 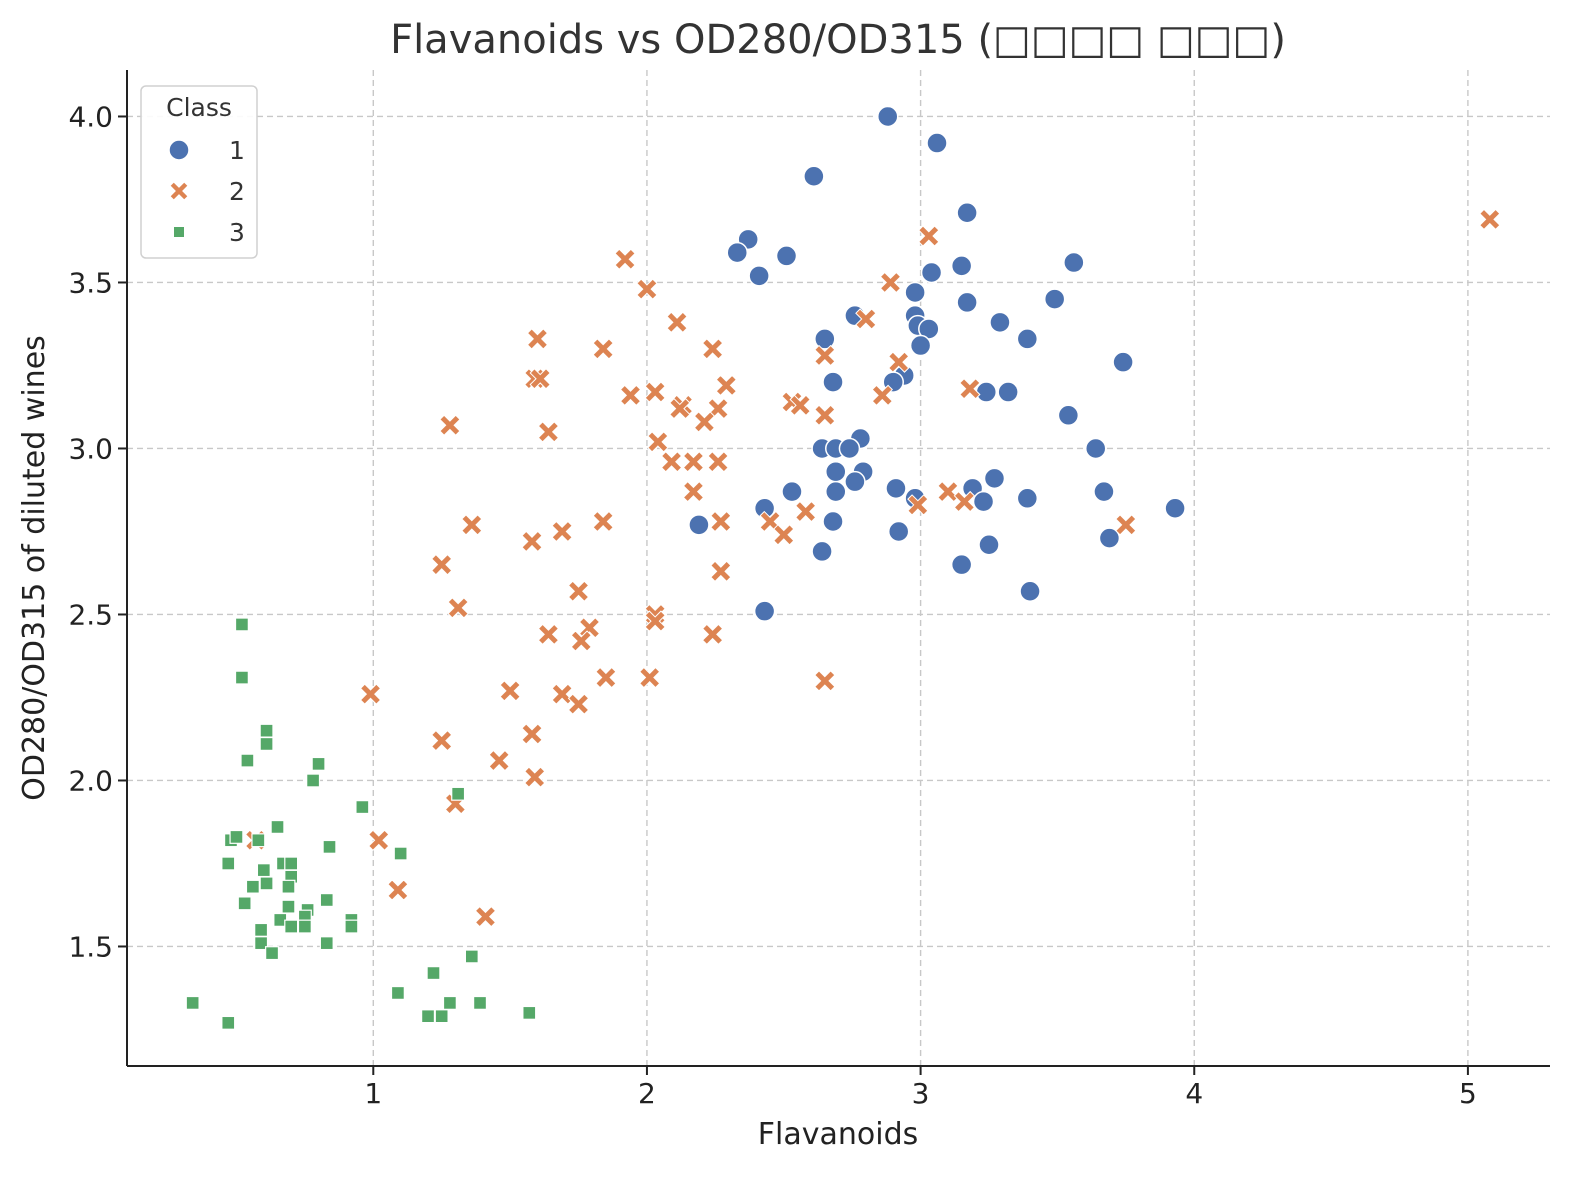 What do you see at coordinates (90, 116) in the screenshot?
I see `y-tick-label: 4.0` at bounding box center [90, 116].